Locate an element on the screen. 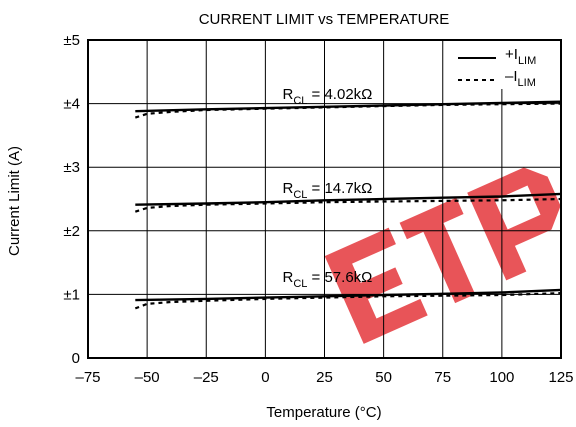 The image size is (576, 427). y-tick-label: ±4 is located at coordinates (71, 104).